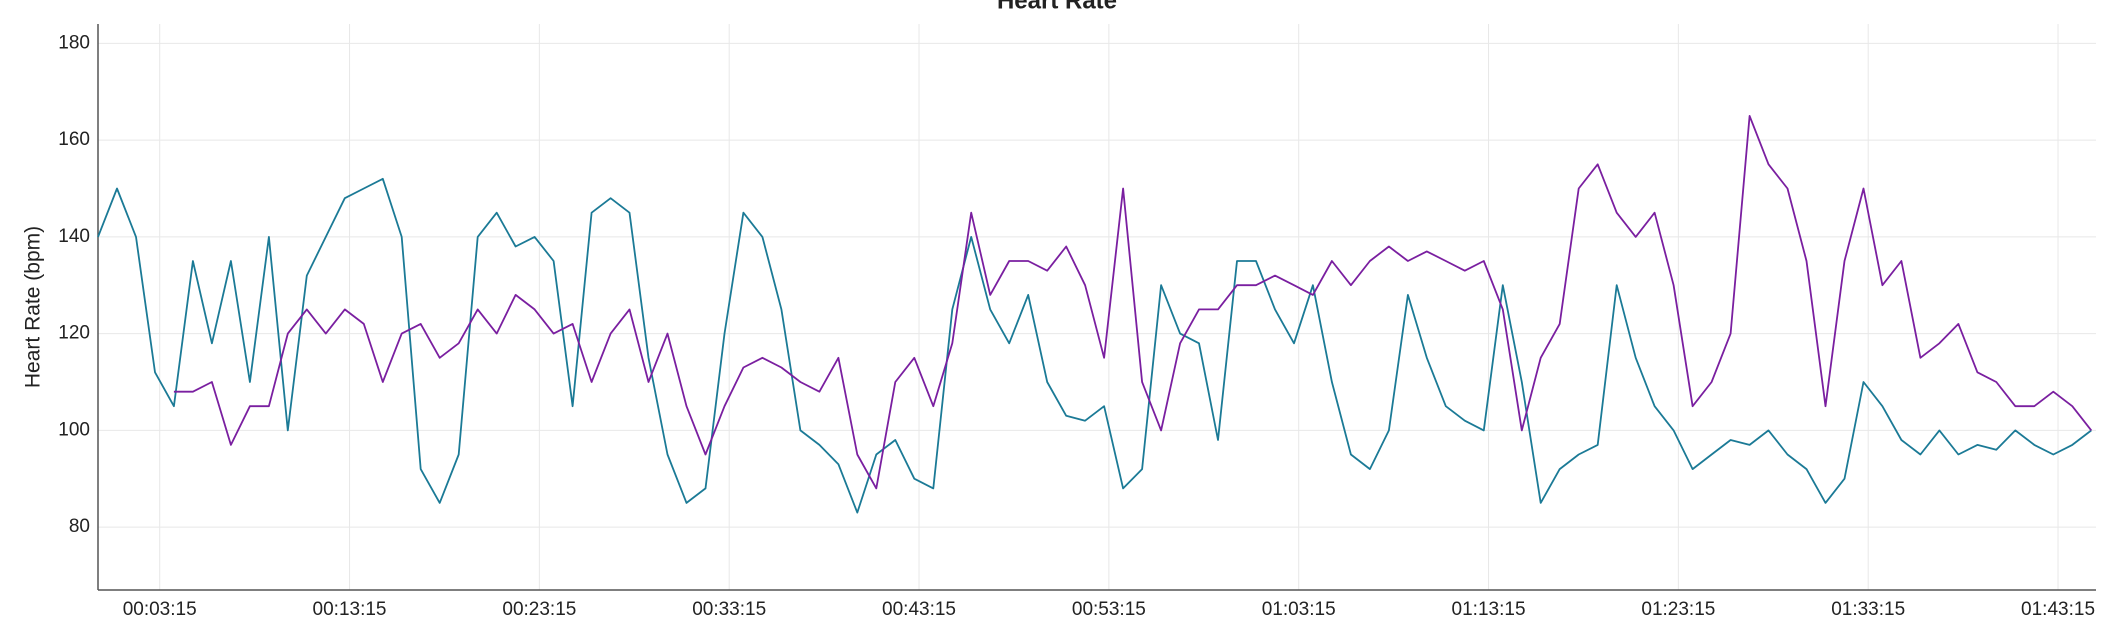 The width and height of the screenshot is (2111, 644). What do you see at coordinates (2058, 609) in the screenshot?
I see `x-tick-label: 01:43:15` at bounding box center [2058, 609].